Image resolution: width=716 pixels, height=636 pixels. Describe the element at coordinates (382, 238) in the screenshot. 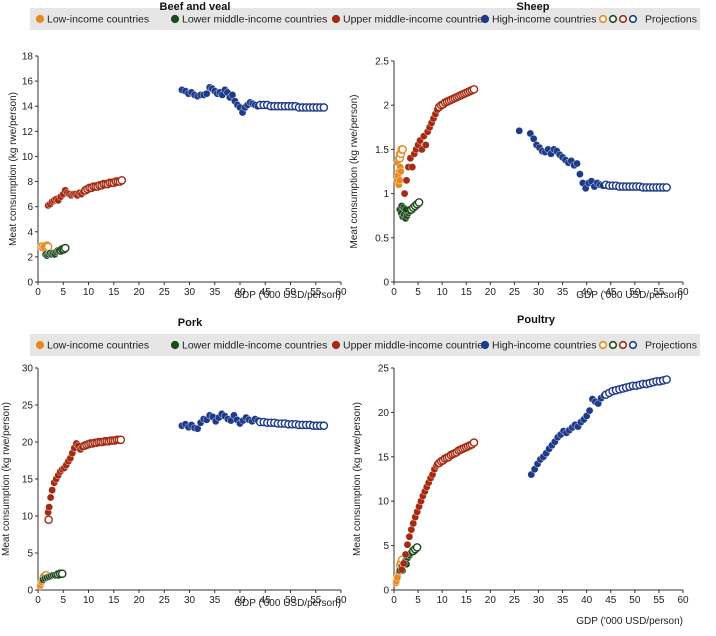

I see `y-tick-label: 0.5` at that location.